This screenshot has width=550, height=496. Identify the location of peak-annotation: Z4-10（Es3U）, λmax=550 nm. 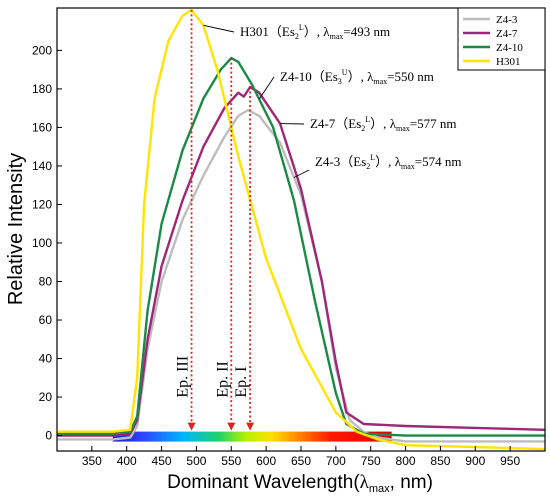
(357, 77).